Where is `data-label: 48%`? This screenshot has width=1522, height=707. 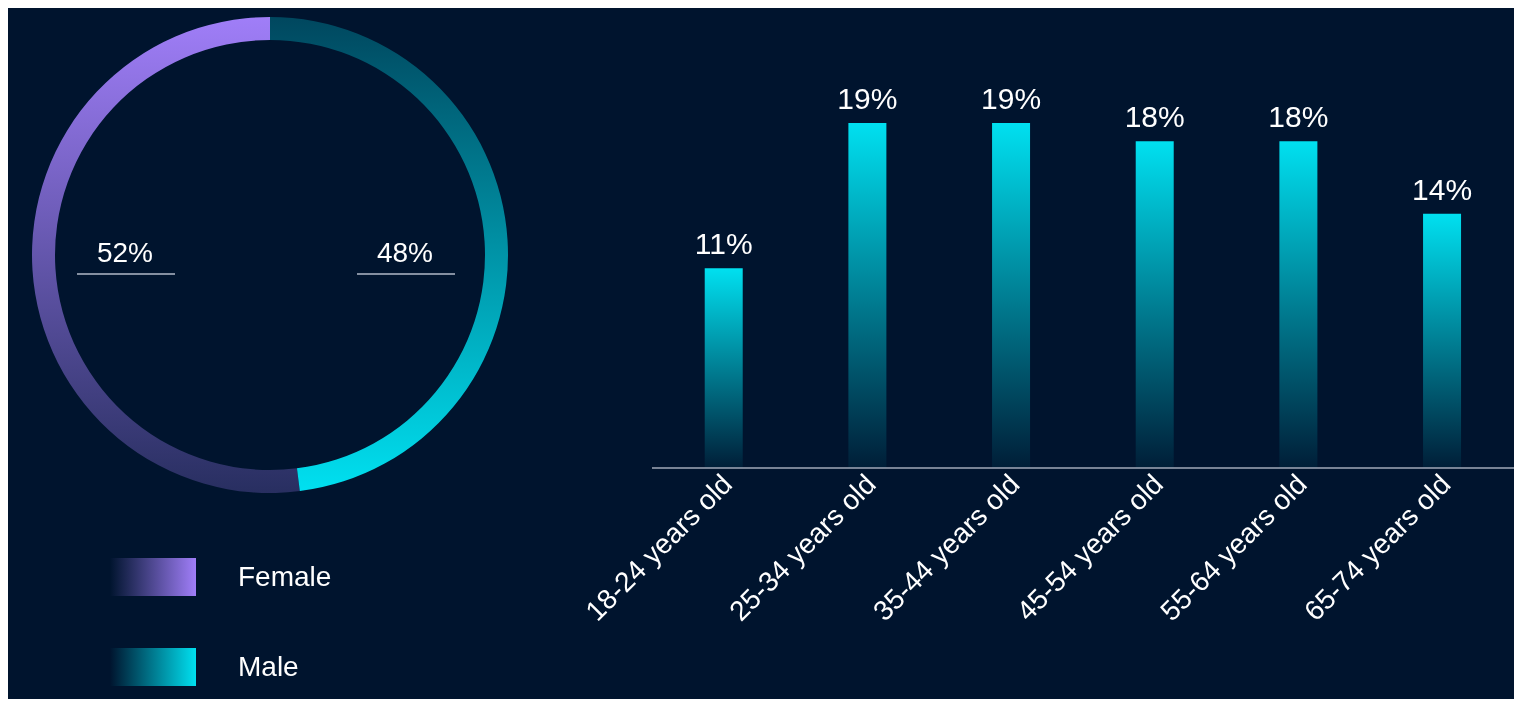 data-label: 48% is located at coordinates (405, 252).